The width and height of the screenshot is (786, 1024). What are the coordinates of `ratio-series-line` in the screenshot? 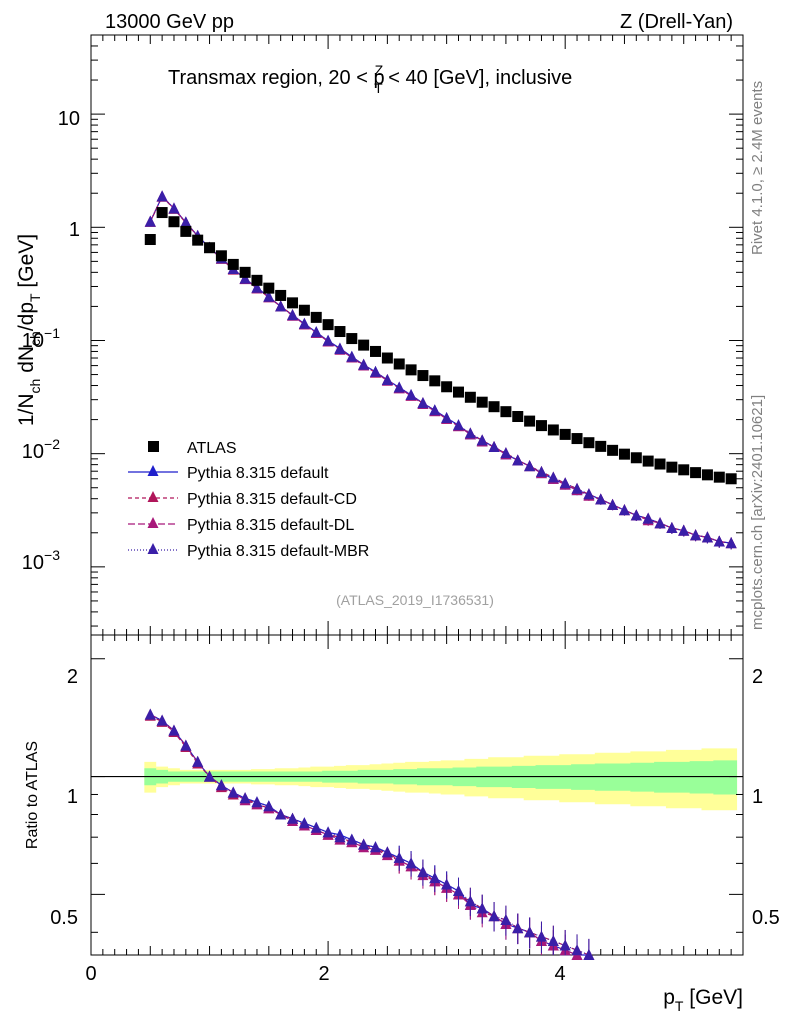 It's located at (370, 835).